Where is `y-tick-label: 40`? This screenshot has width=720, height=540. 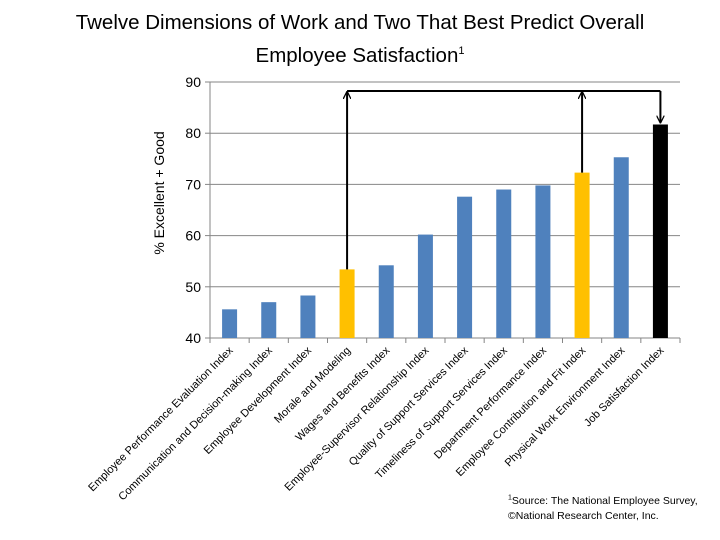
y-tick-label: 40 is located at coordinates (193, 338).